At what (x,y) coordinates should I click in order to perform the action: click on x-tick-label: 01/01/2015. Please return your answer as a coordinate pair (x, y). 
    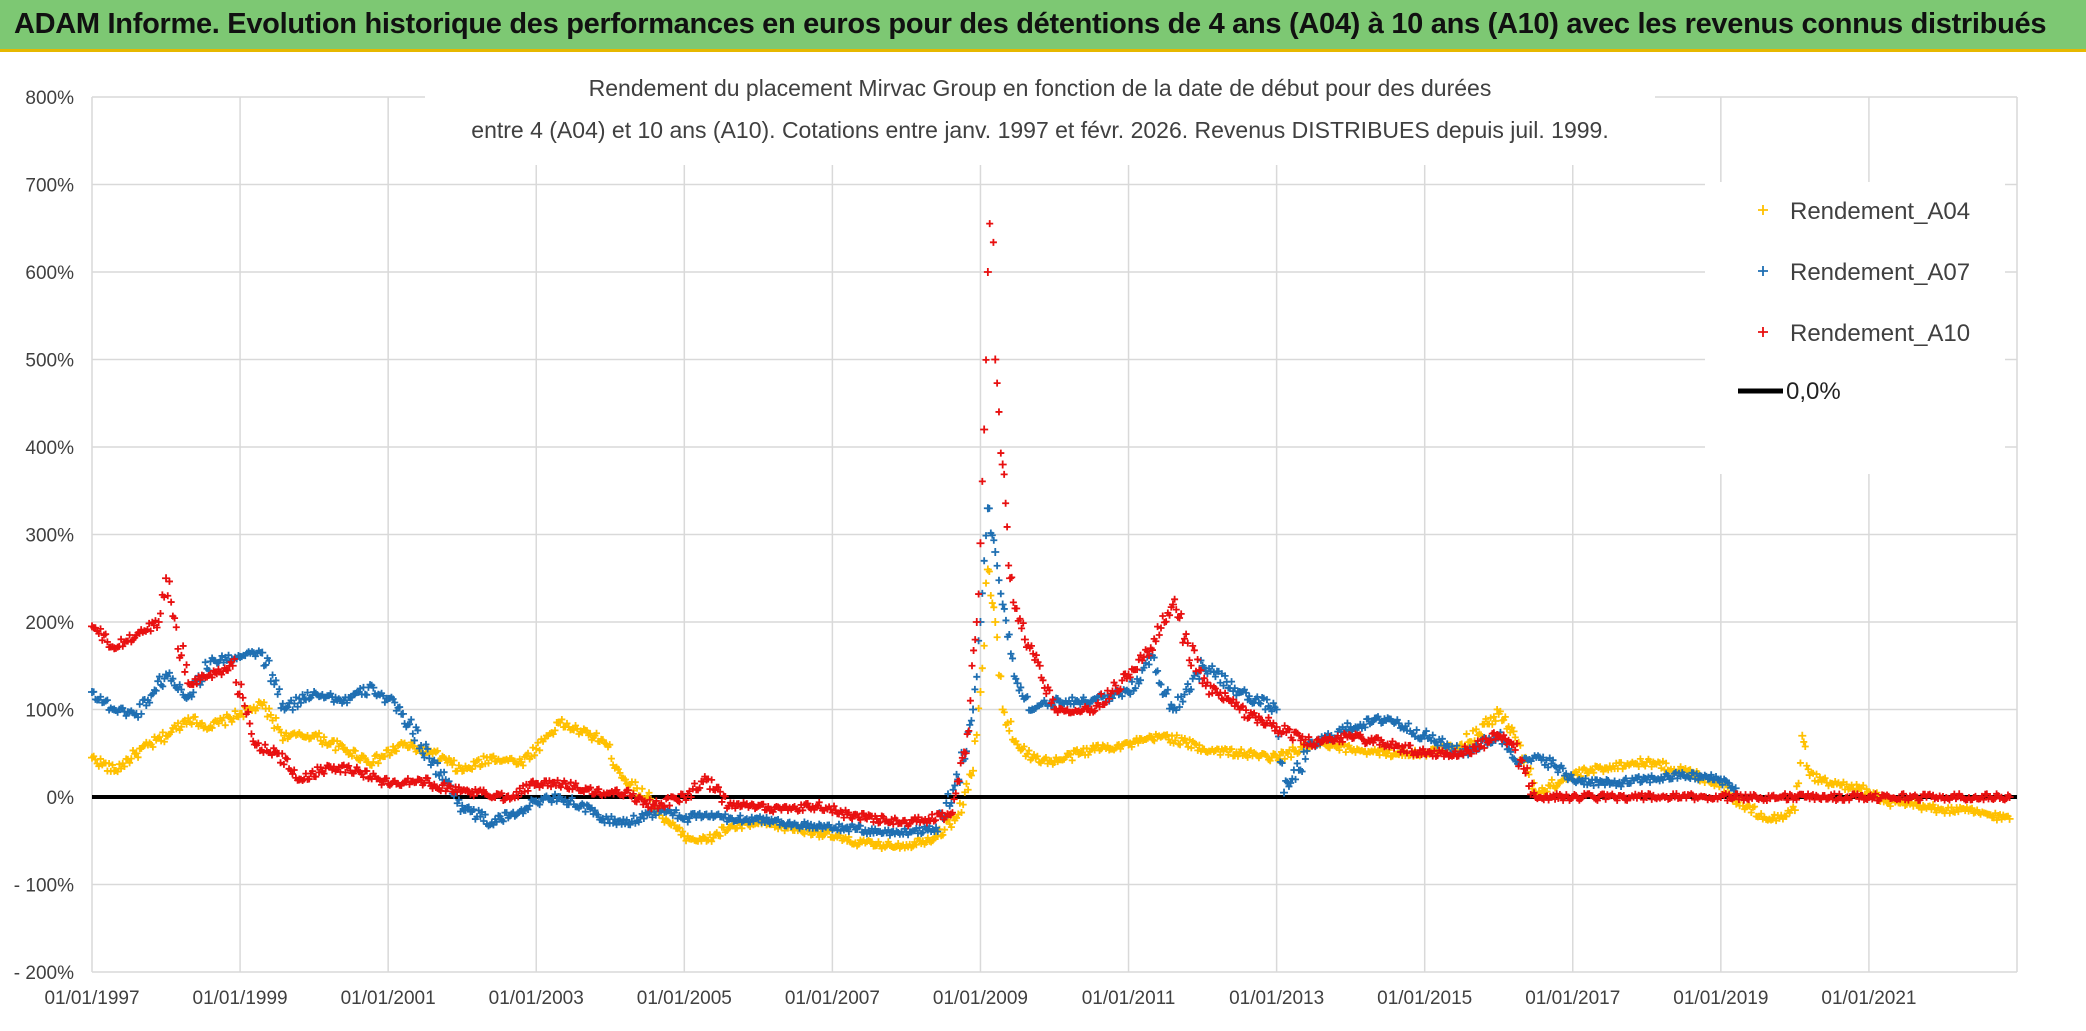
    Looking at the image, I should click on (1424, 998).